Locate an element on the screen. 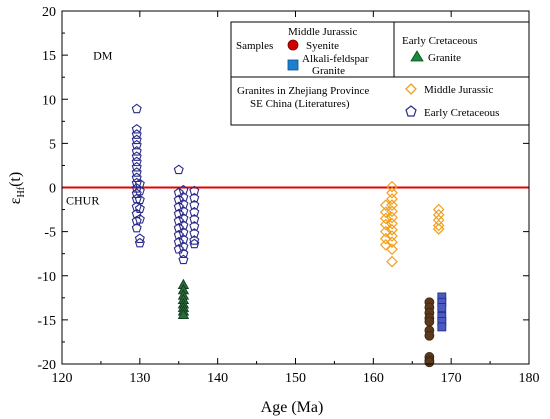 The width and height of the screenshot is (550, 419). legend-samples-title: Samples is located at coordinates (254, 46).